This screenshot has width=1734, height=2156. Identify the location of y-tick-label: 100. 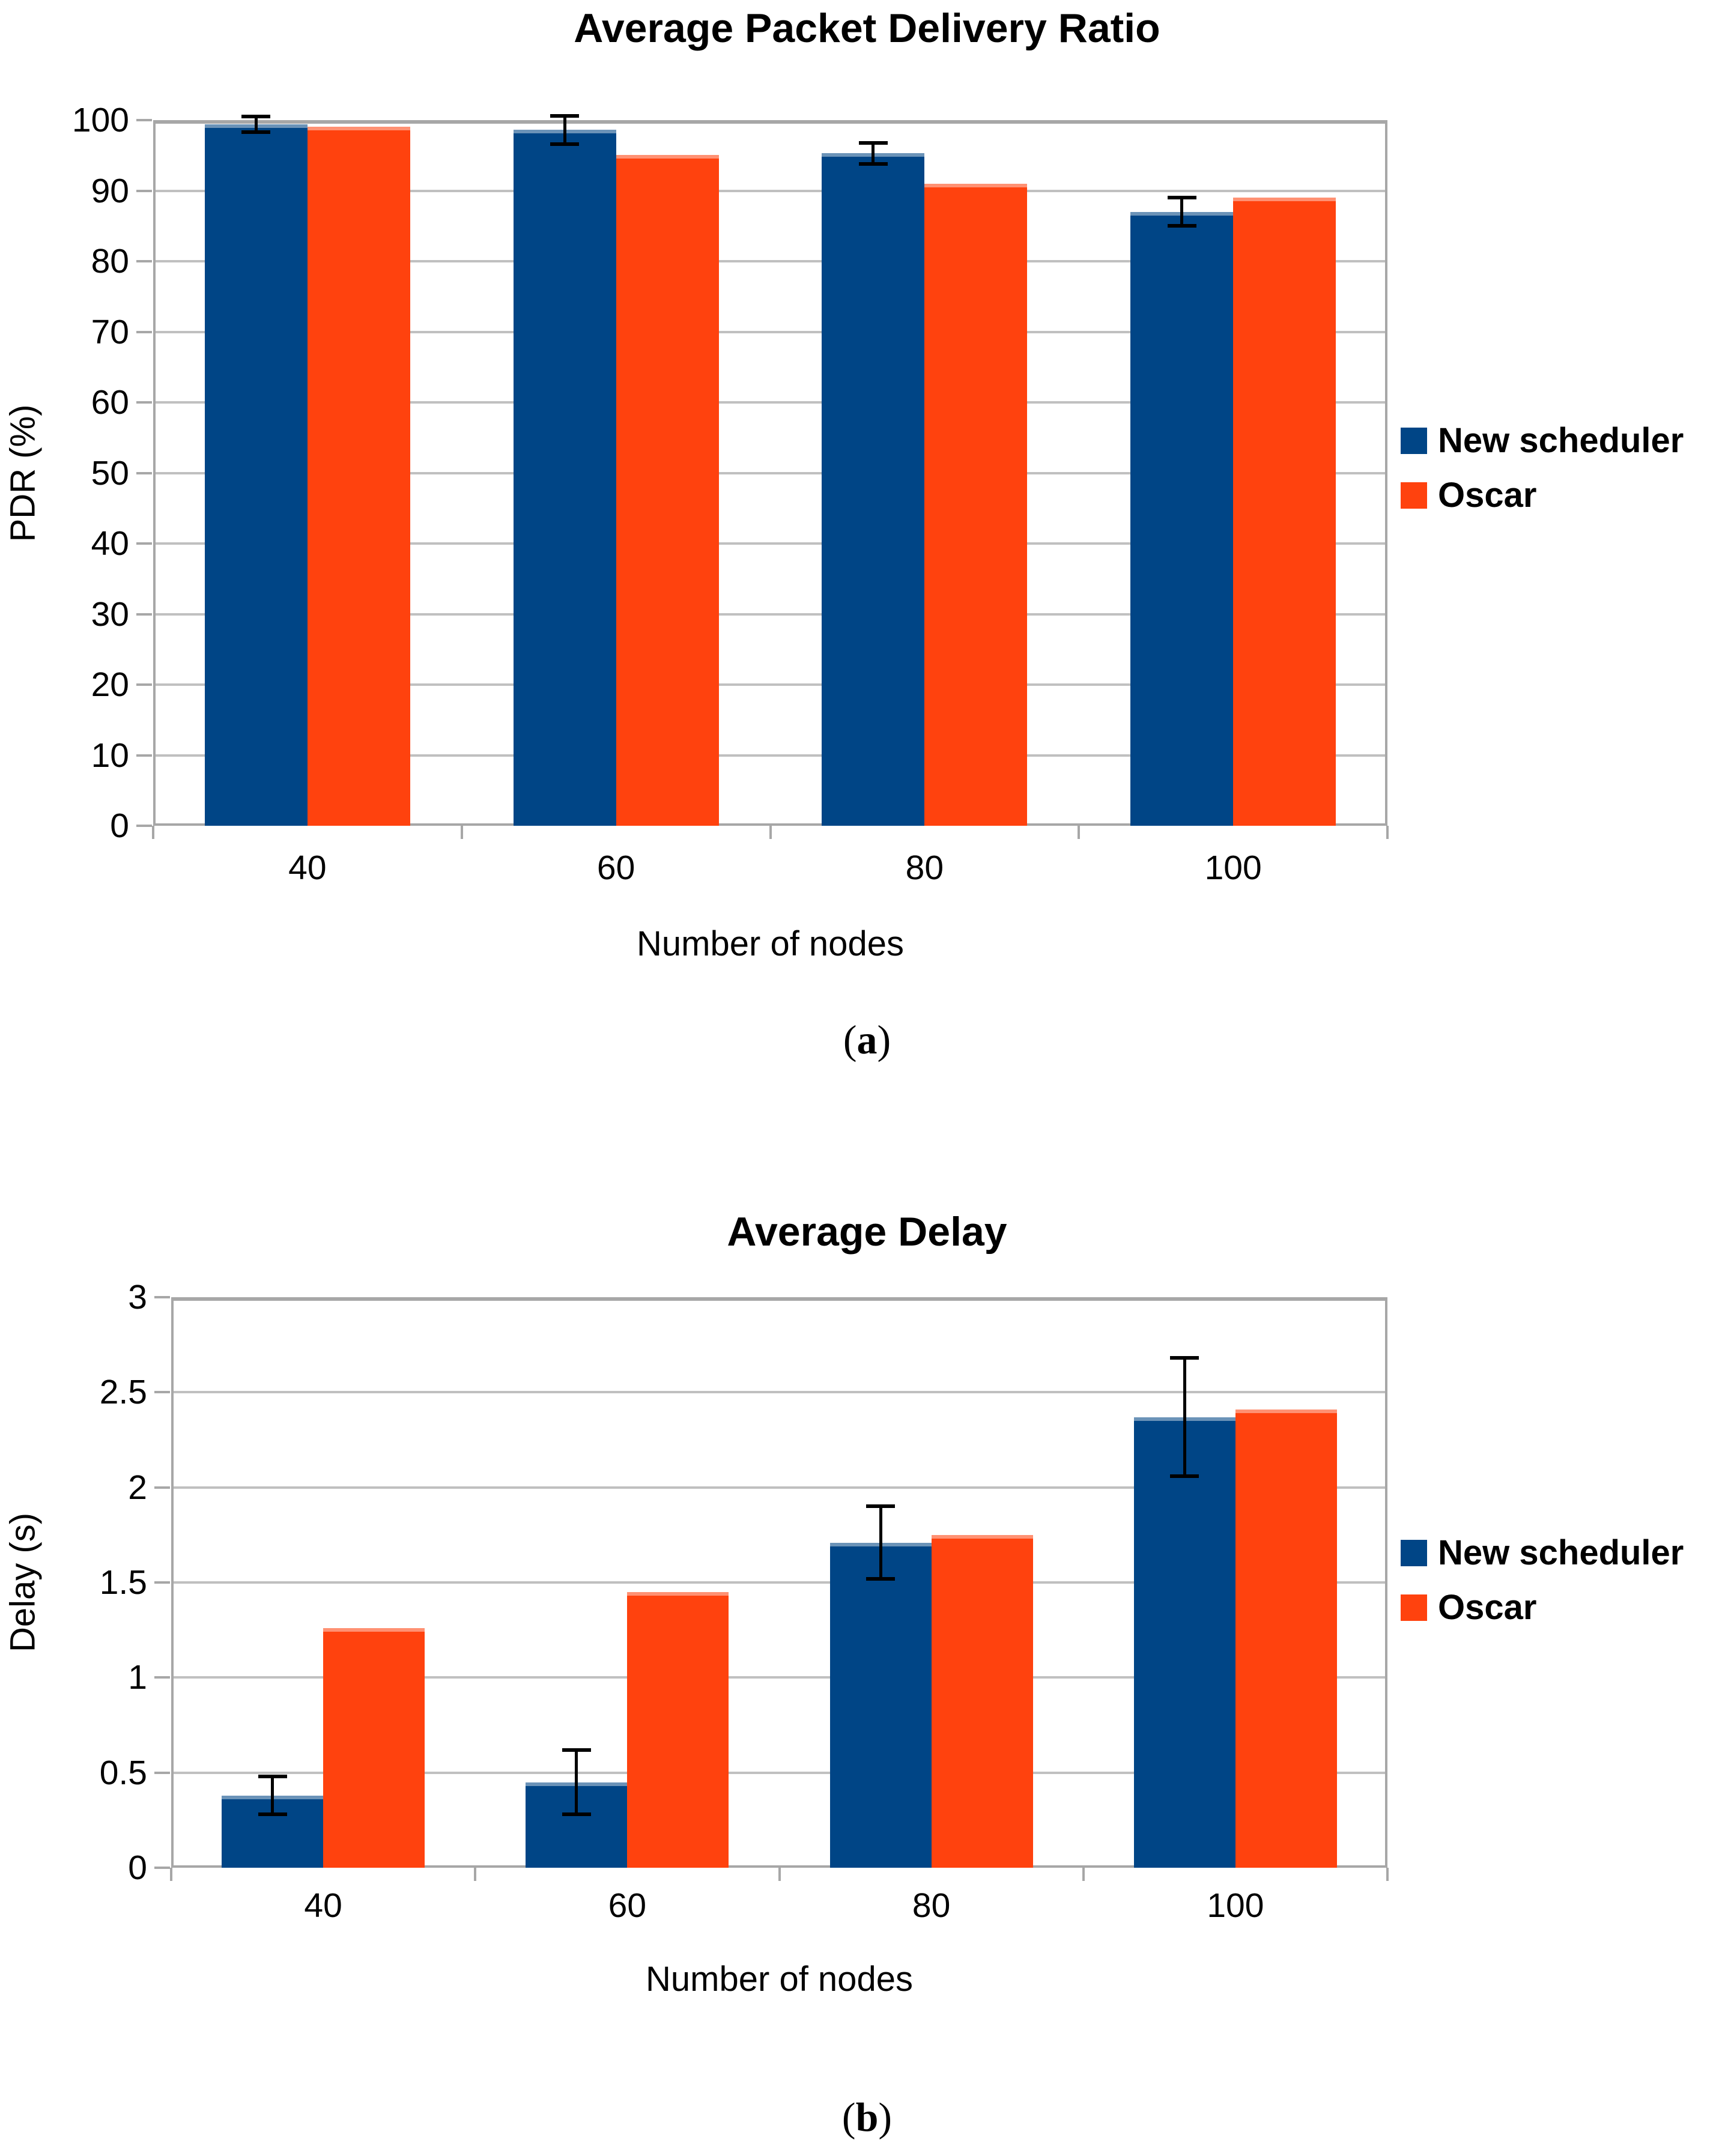
(100, 120).